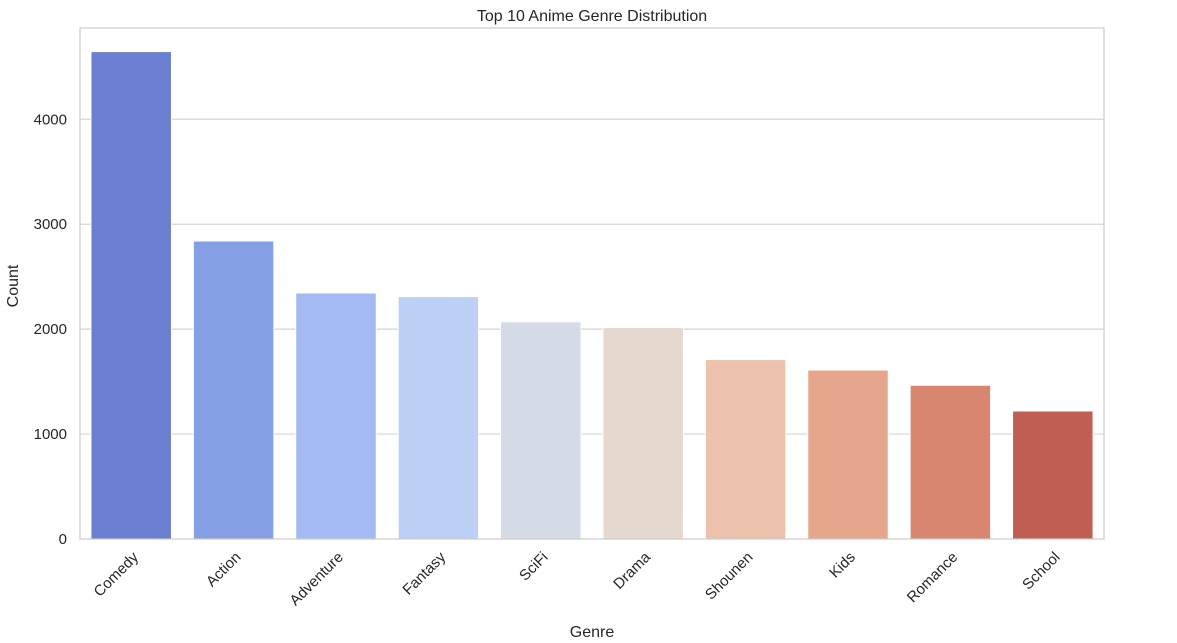  I want to click on y-tick-label: 4000, so click(50, 119).